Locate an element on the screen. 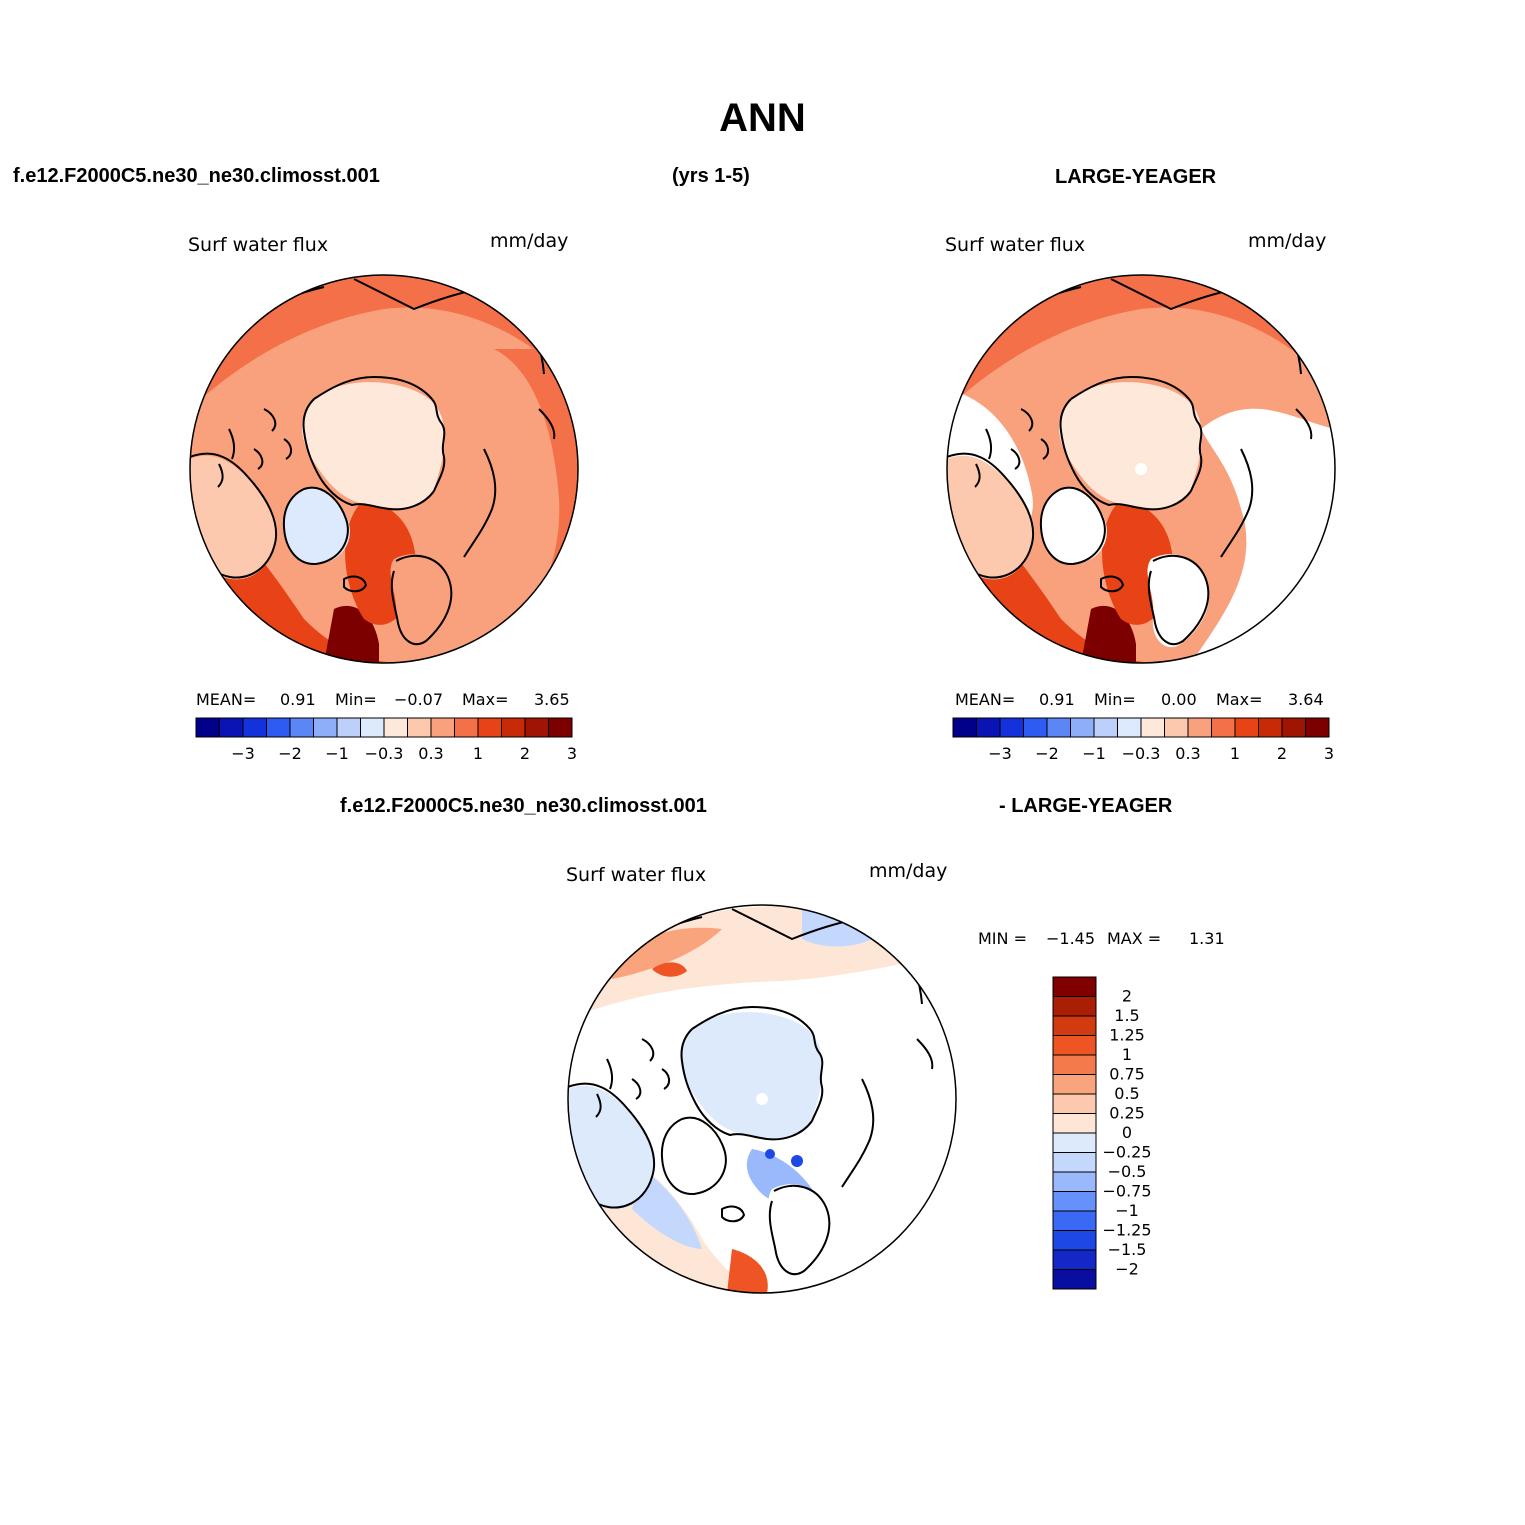  obs-max-label: Max= is located at coordinates (1239, 699).